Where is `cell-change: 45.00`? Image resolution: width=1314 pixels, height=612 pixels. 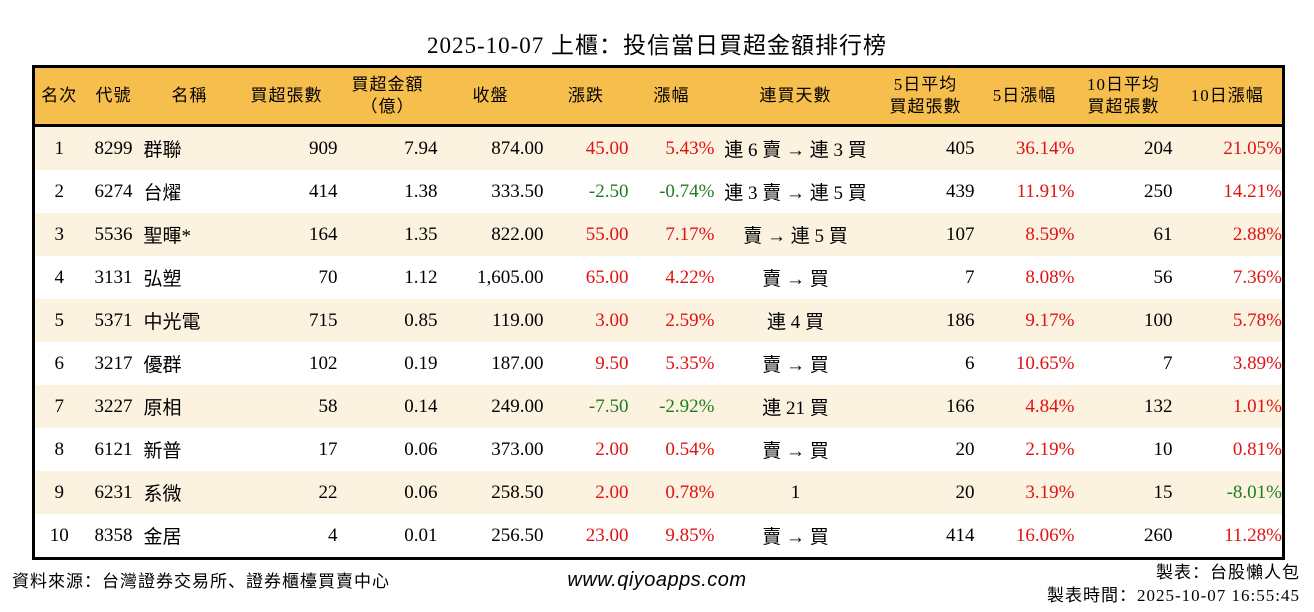 cell-change: 45.00 is located at coordinates (607, 148).